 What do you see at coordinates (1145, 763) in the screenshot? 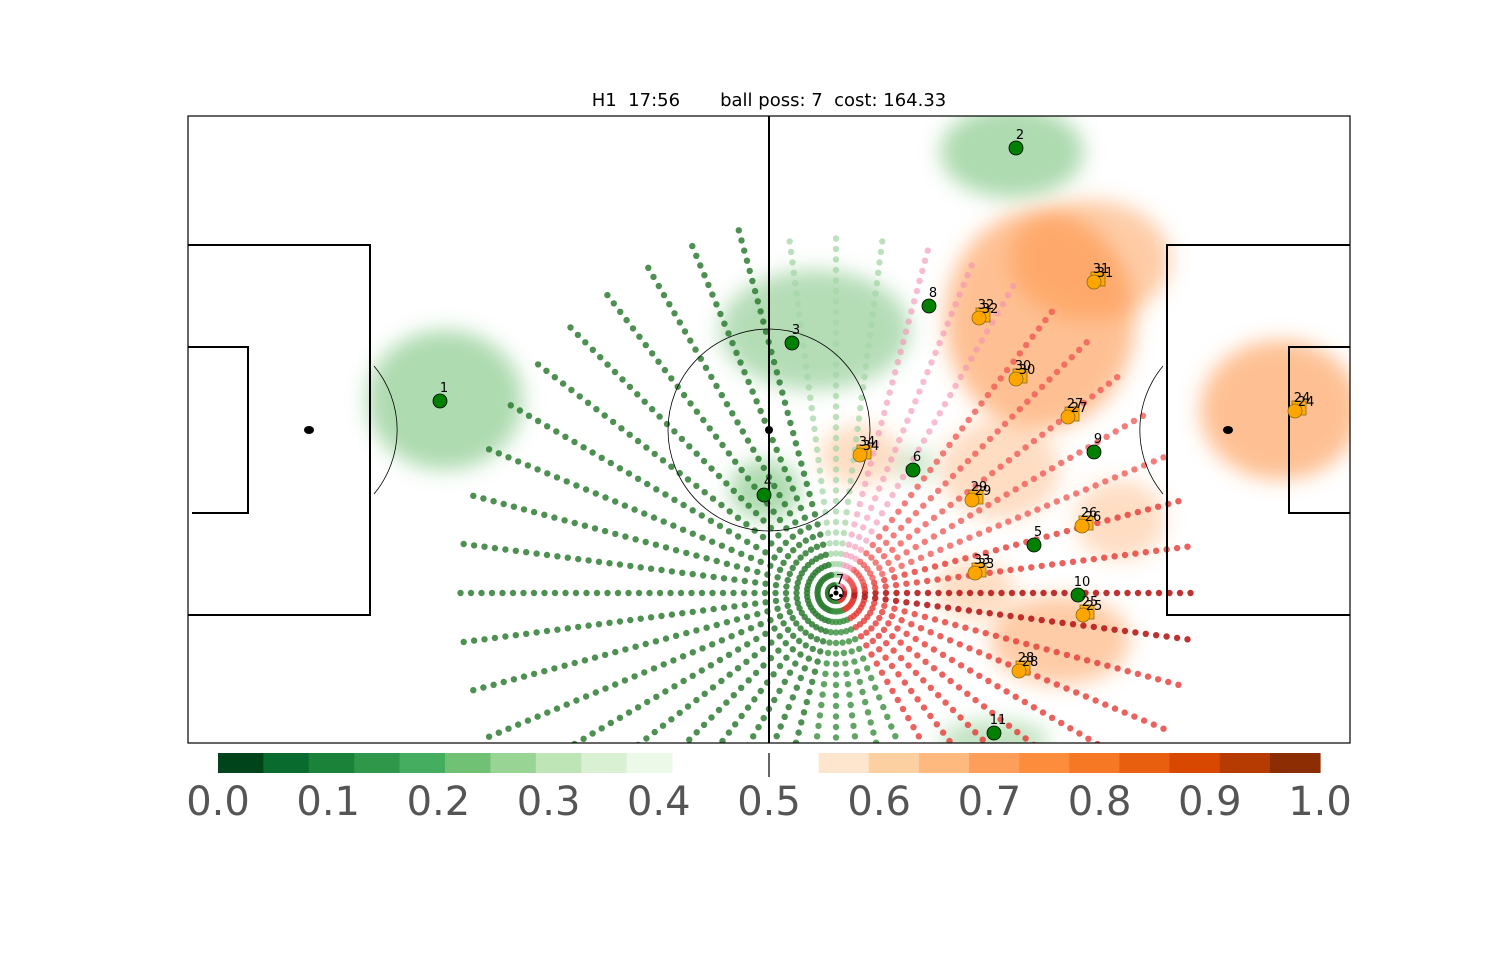
I see `colorbar-orange-cell` at bounding box center [1145, 763].